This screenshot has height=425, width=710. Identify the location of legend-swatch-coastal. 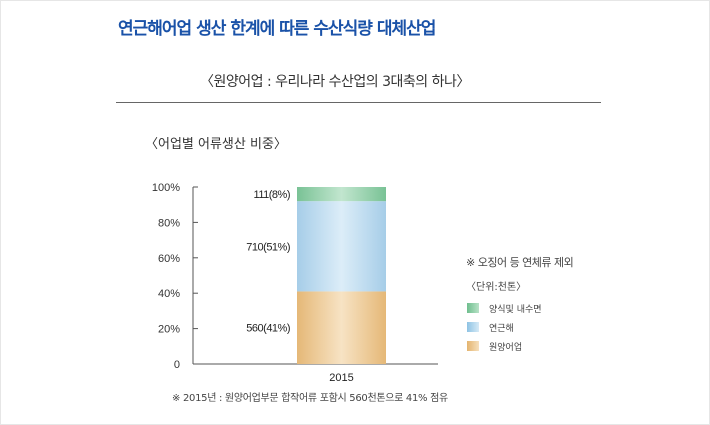
(473, 327).